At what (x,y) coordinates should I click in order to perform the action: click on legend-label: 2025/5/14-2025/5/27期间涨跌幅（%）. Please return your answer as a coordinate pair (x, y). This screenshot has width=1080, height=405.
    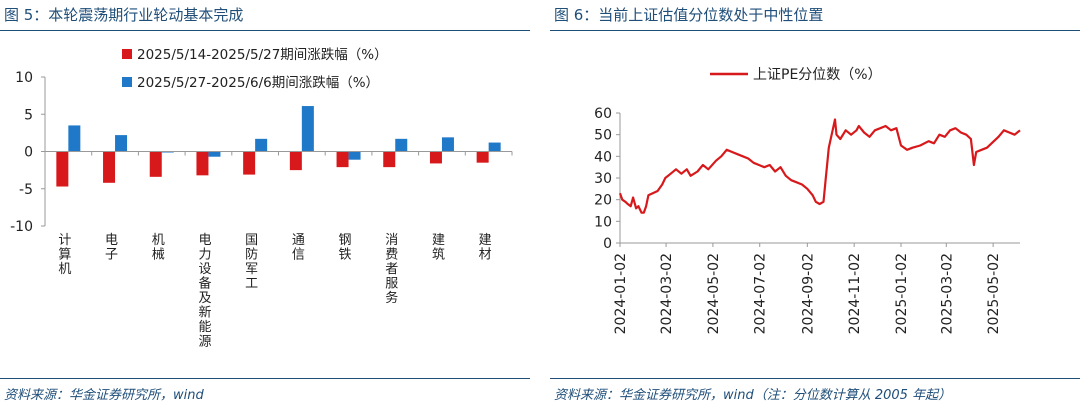
    Looking at the image, I should click on (262, 55).